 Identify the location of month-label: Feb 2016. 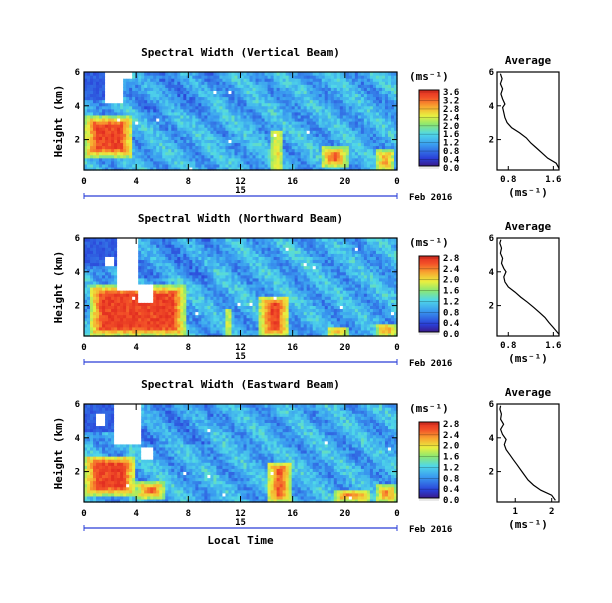
(430, 198).